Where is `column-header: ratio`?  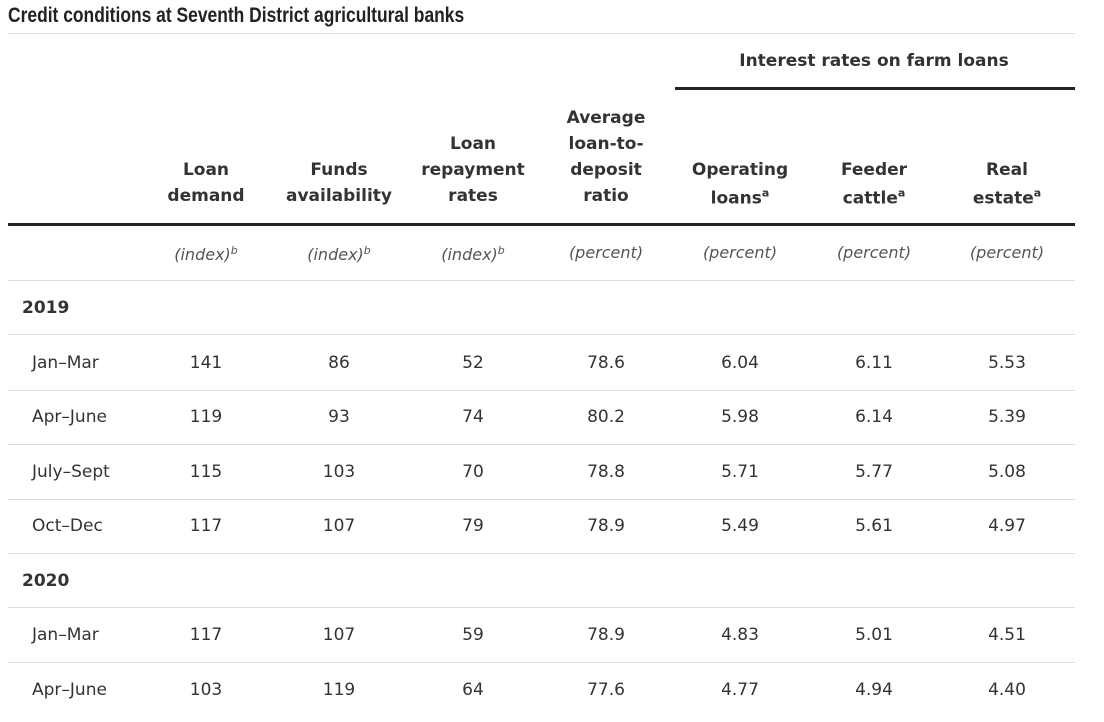 column-header: ratio is located at coordinates (606, 196).